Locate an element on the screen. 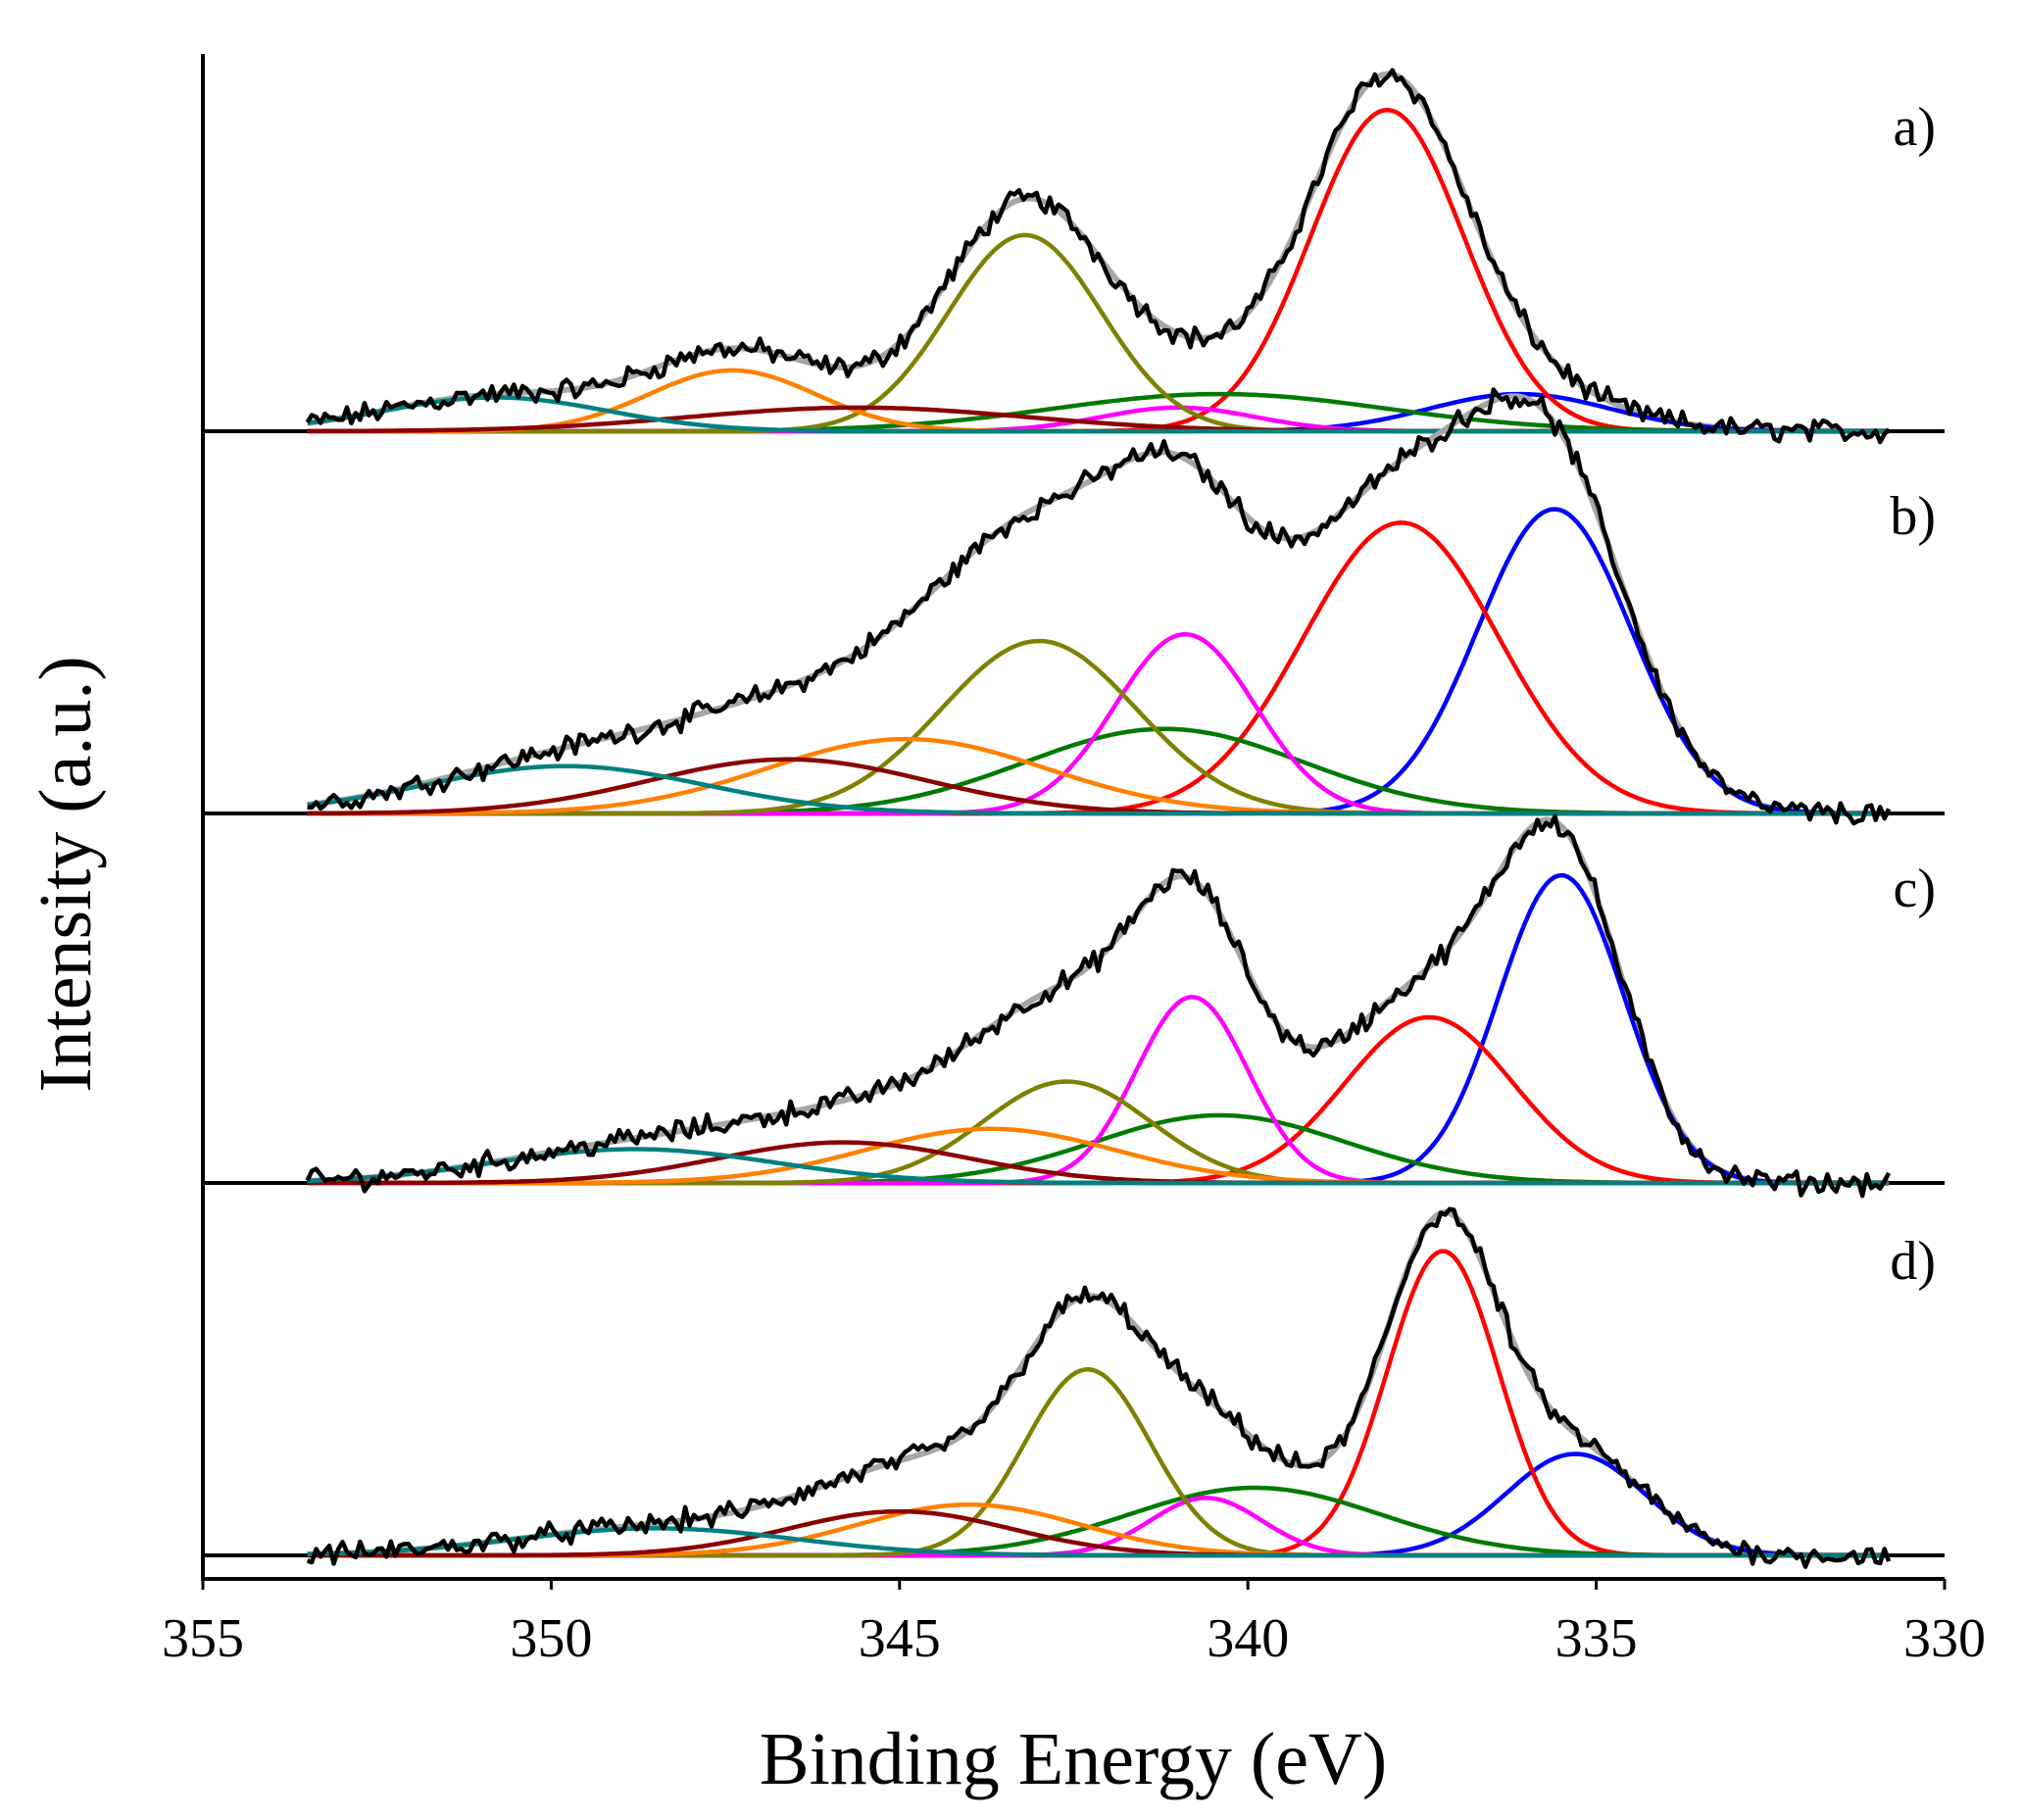 The height and width of the screenshot is (1820, 2022). x-tick-label: 330 is located at coordinates (1945, 1638).